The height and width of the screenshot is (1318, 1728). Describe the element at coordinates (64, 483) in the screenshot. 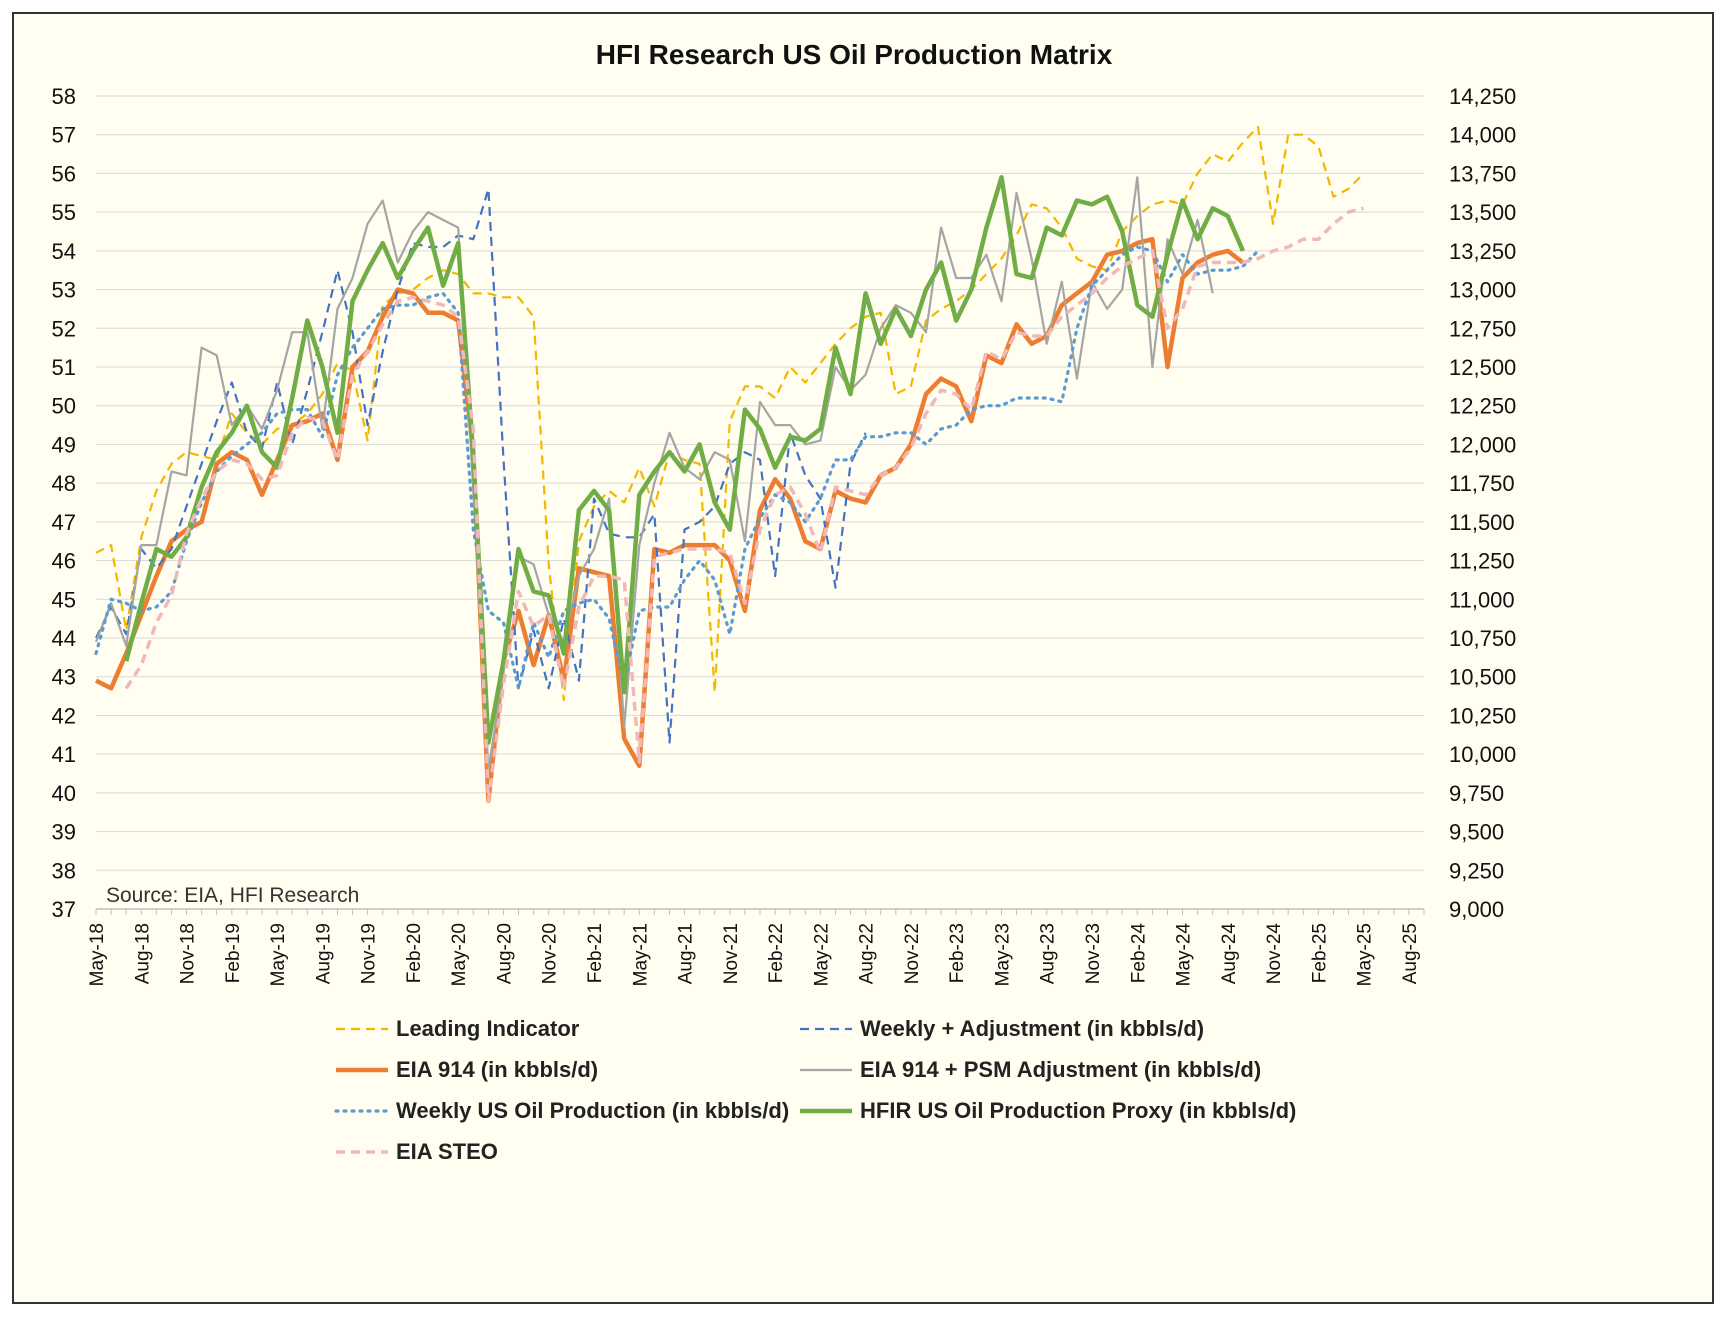

I see `left-tick-label: 48` at that location.